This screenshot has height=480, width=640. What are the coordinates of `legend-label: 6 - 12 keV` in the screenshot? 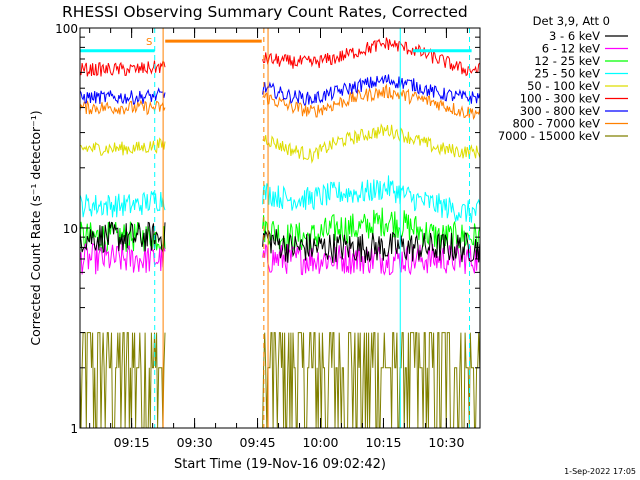 It's located at (571, 49).